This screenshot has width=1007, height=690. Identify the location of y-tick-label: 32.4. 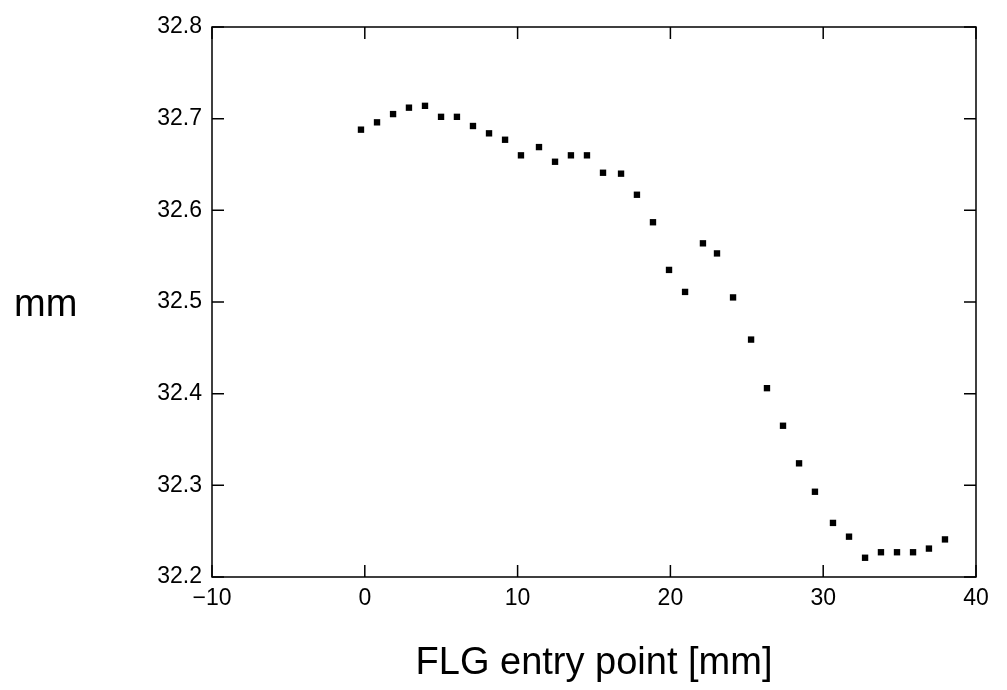
(180, 392).